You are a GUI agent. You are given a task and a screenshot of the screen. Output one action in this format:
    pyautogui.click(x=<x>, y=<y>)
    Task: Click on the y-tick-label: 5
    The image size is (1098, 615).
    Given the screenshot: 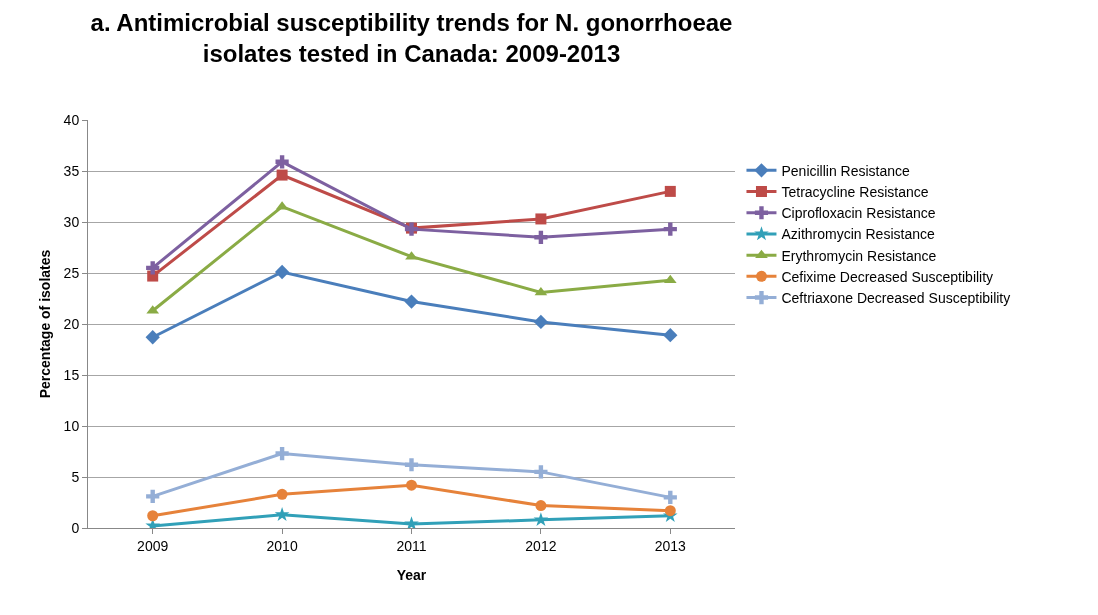 What is the action you would take?
    pyautogui.click(x=75, y=476)
    